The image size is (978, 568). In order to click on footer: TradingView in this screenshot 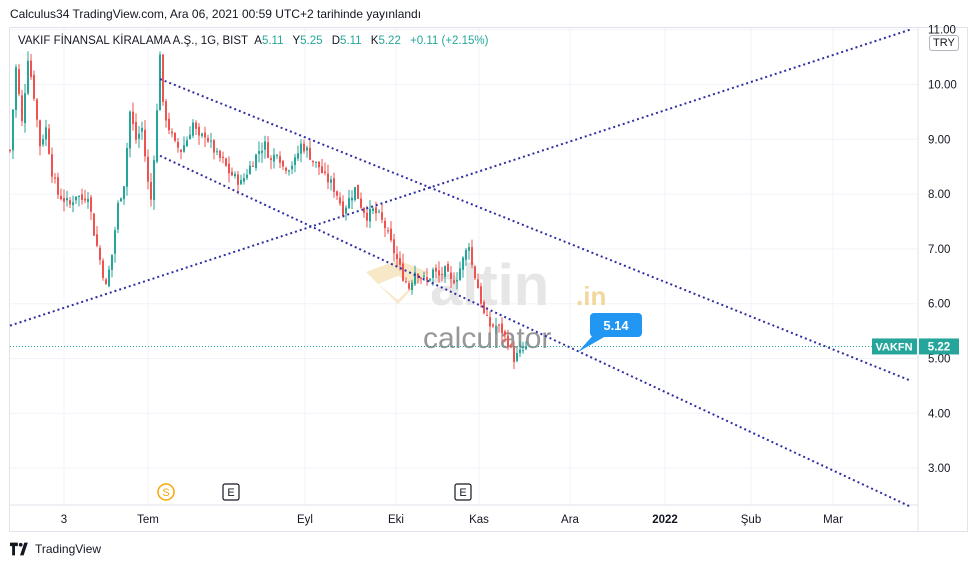, I will do `click(55, 549)`.